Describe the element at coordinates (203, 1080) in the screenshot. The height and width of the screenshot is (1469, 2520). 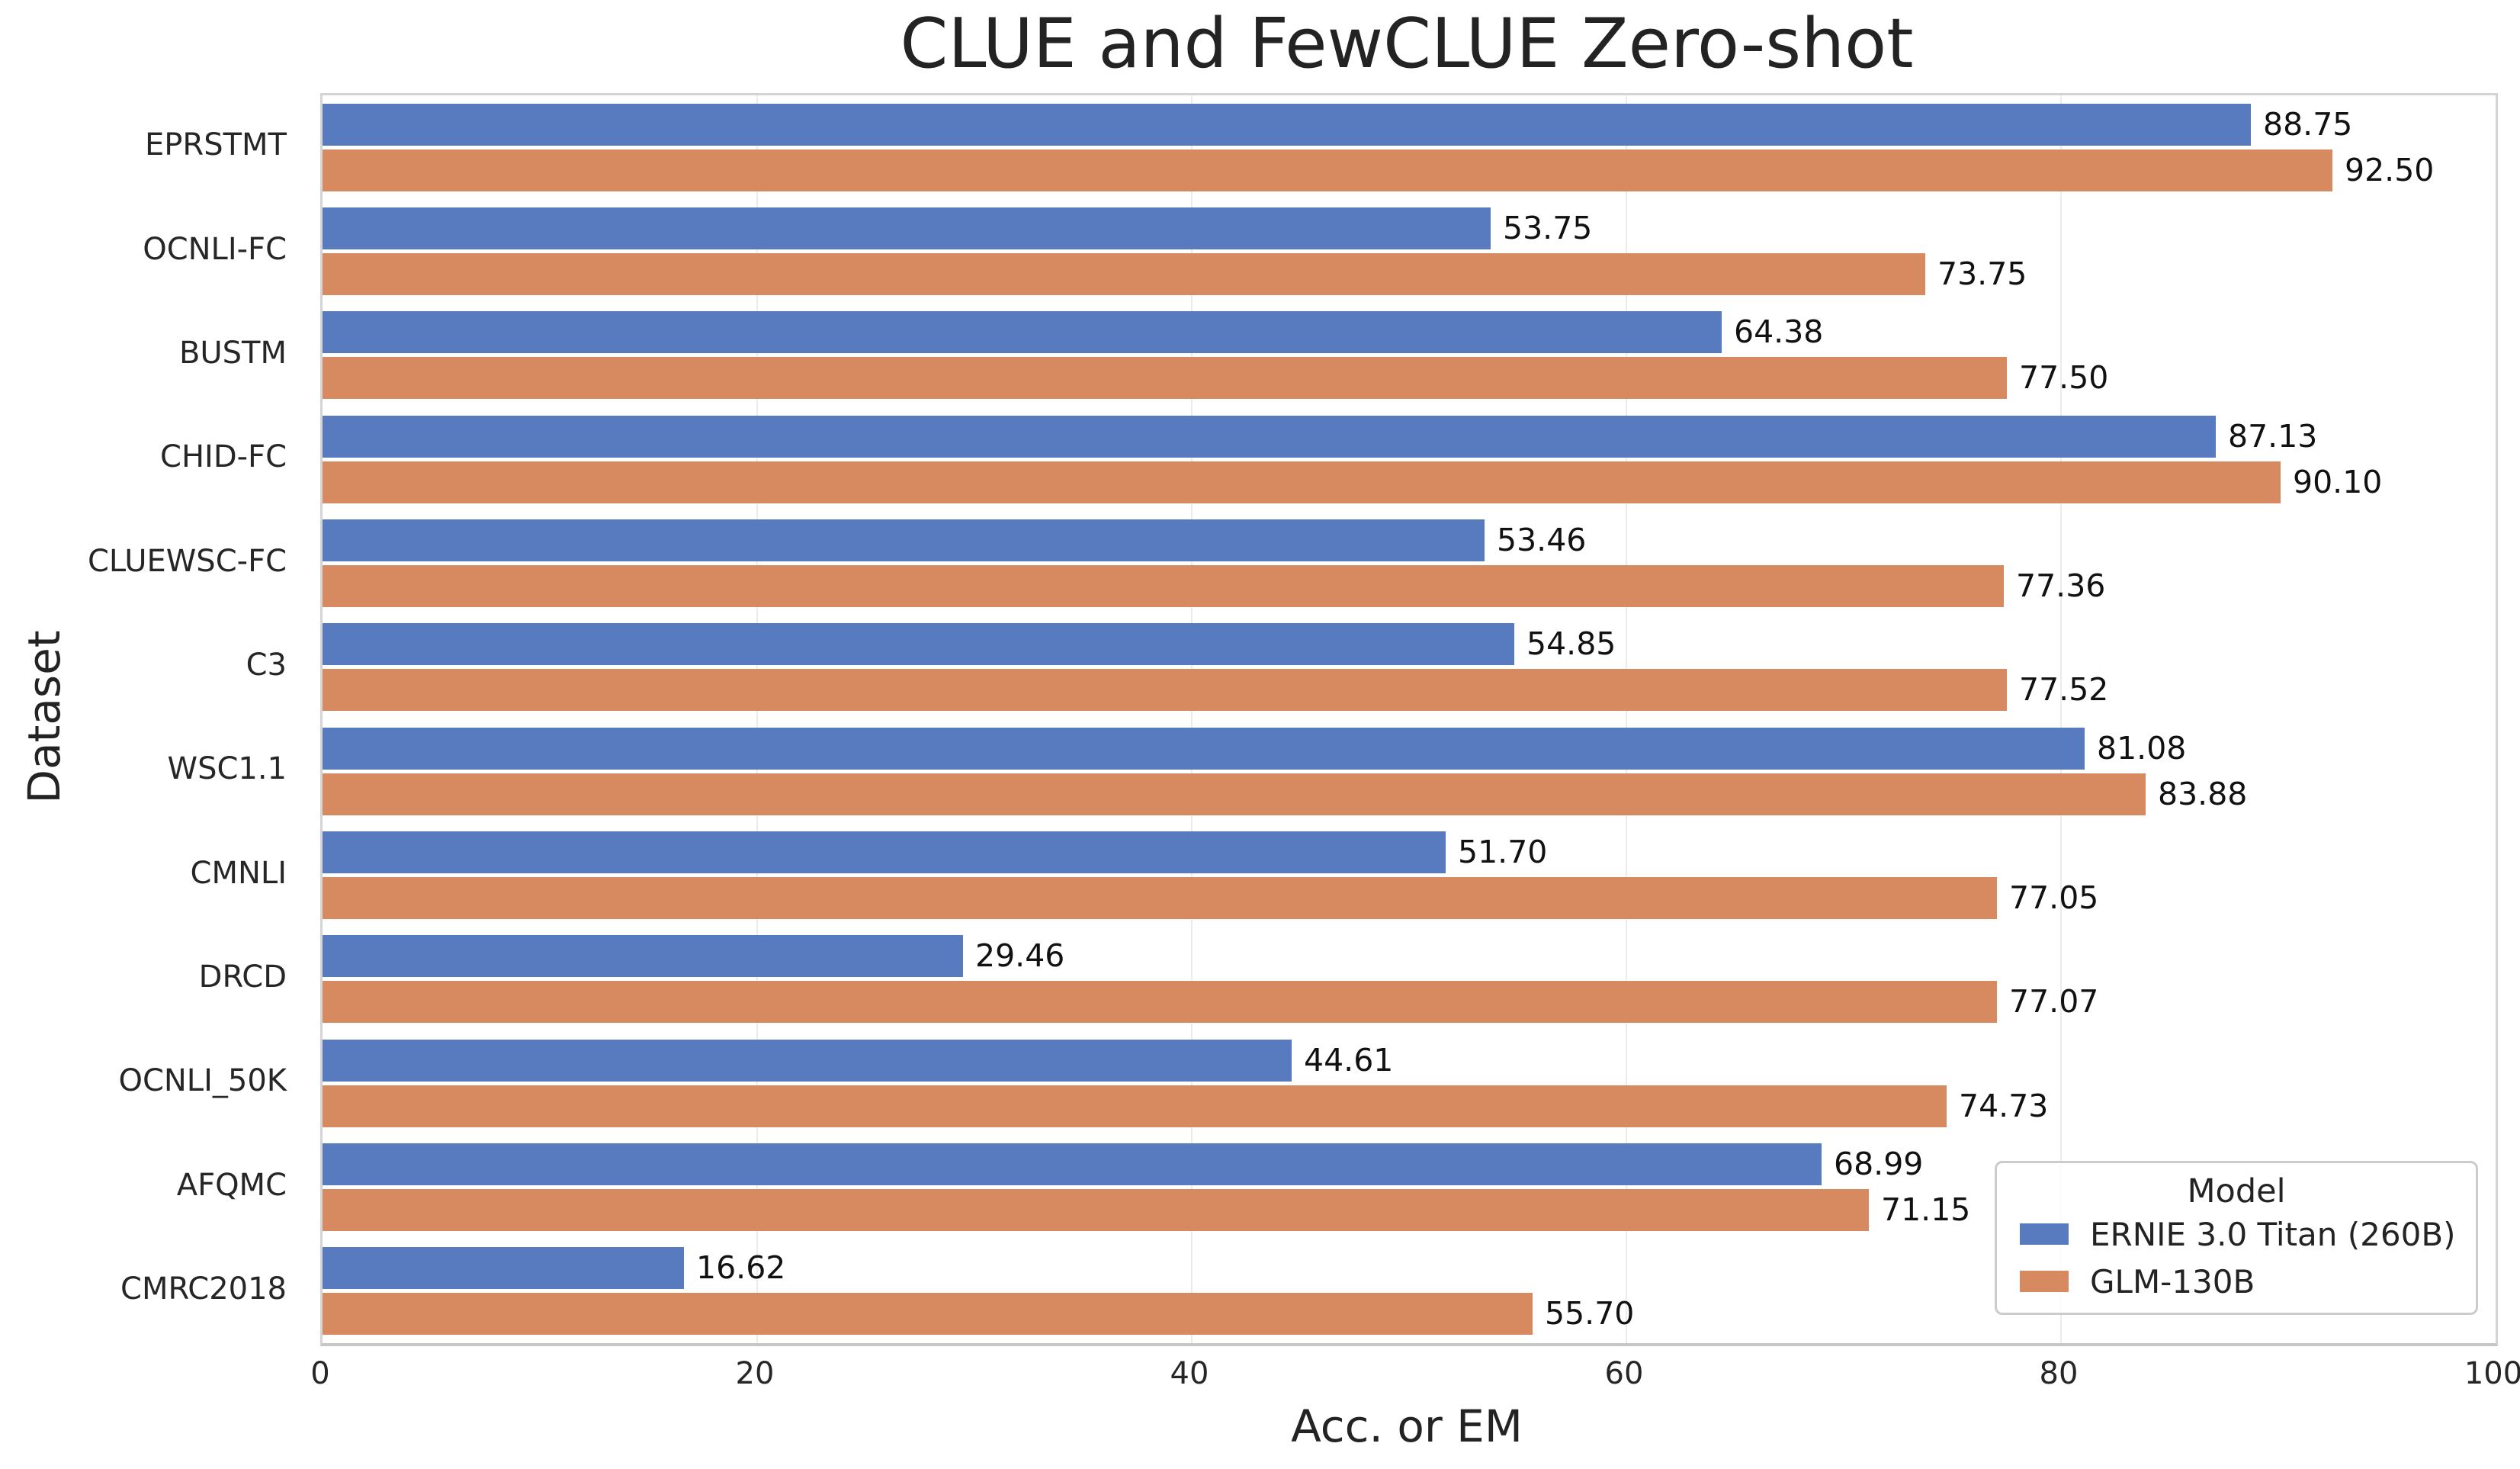
I see `y-tick-label: OCNLI_50K` at that location.